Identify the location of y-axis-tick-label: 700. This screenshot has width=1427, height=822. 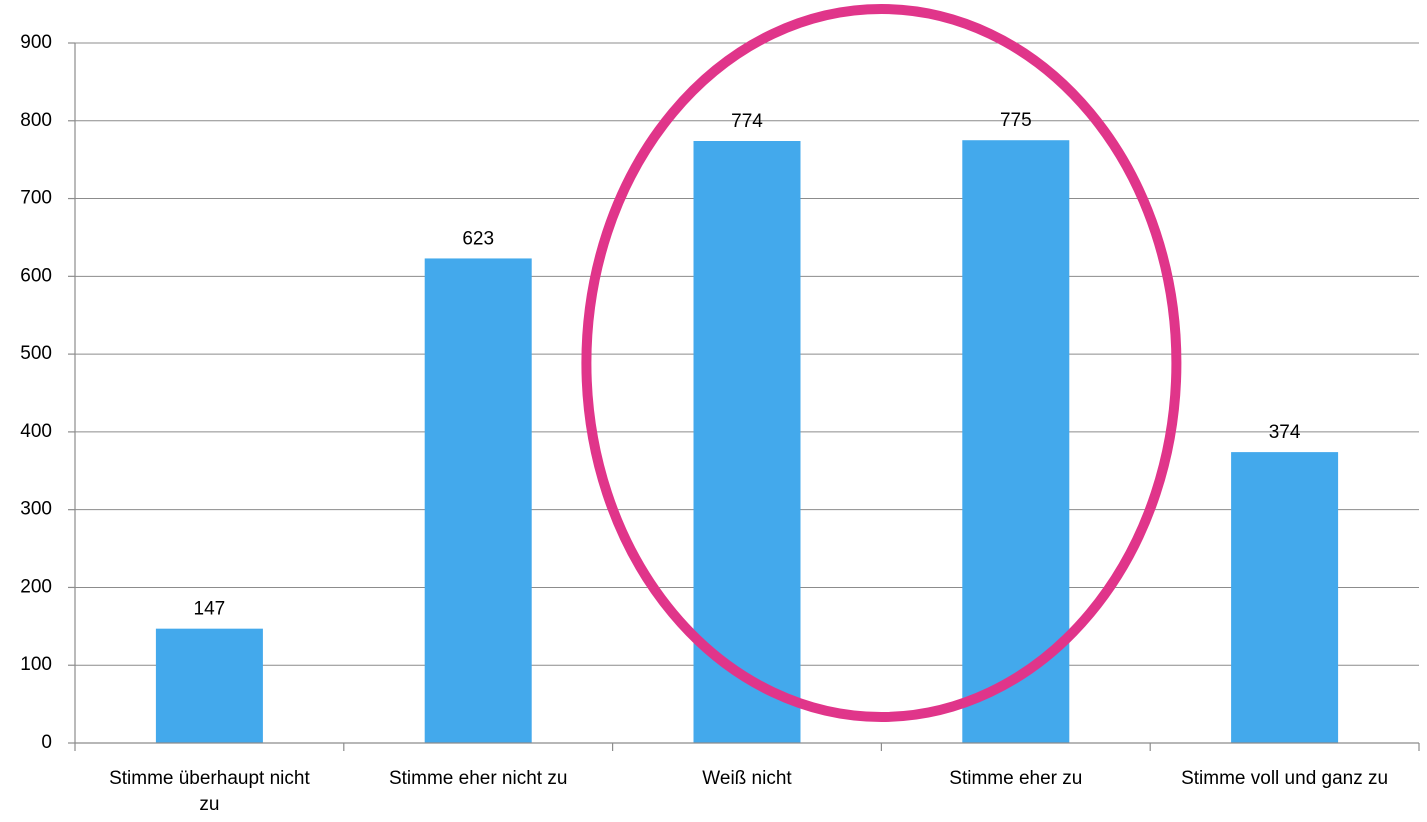
(36, 198).